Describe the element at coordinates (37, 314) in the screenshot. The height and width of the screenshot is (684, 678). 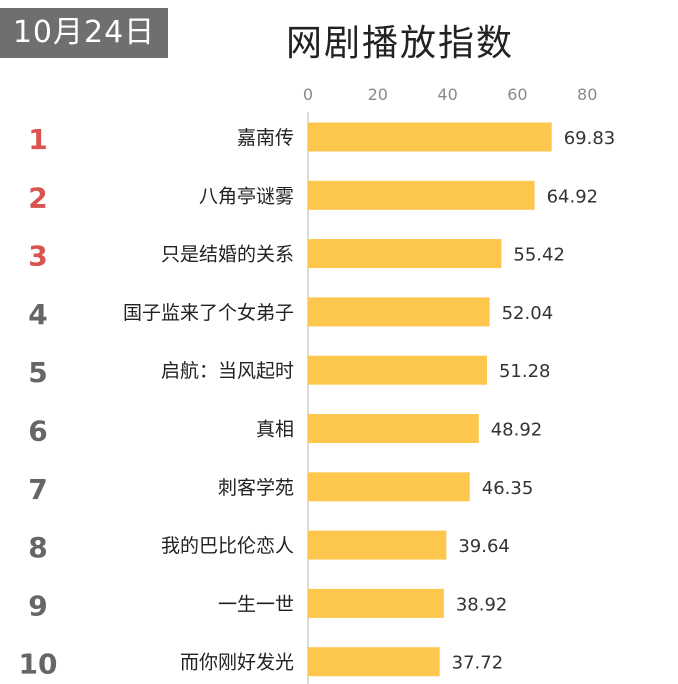
I see `rank-number: 4` at that location.